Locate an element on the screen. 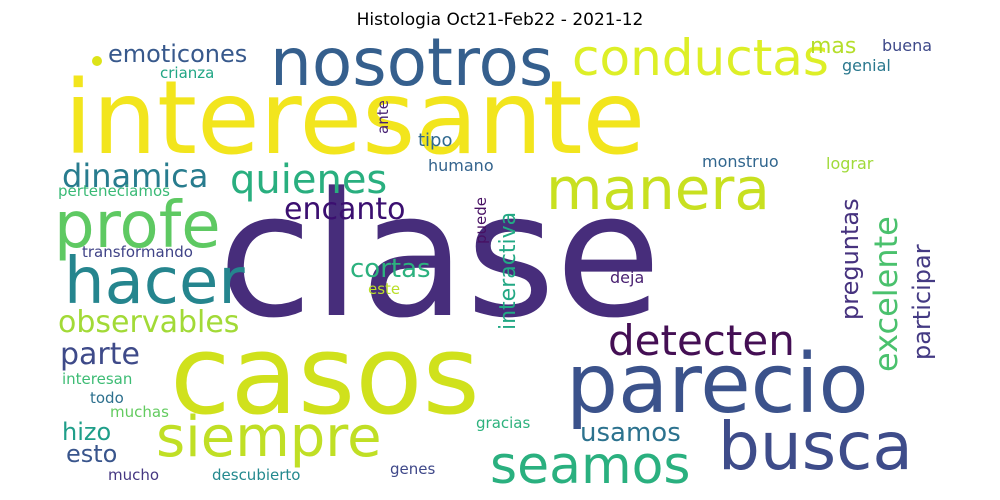 Image resolution: width=1000 pixels, height=500 pixels. word-buena: buena is located at coordinates (907, 45).